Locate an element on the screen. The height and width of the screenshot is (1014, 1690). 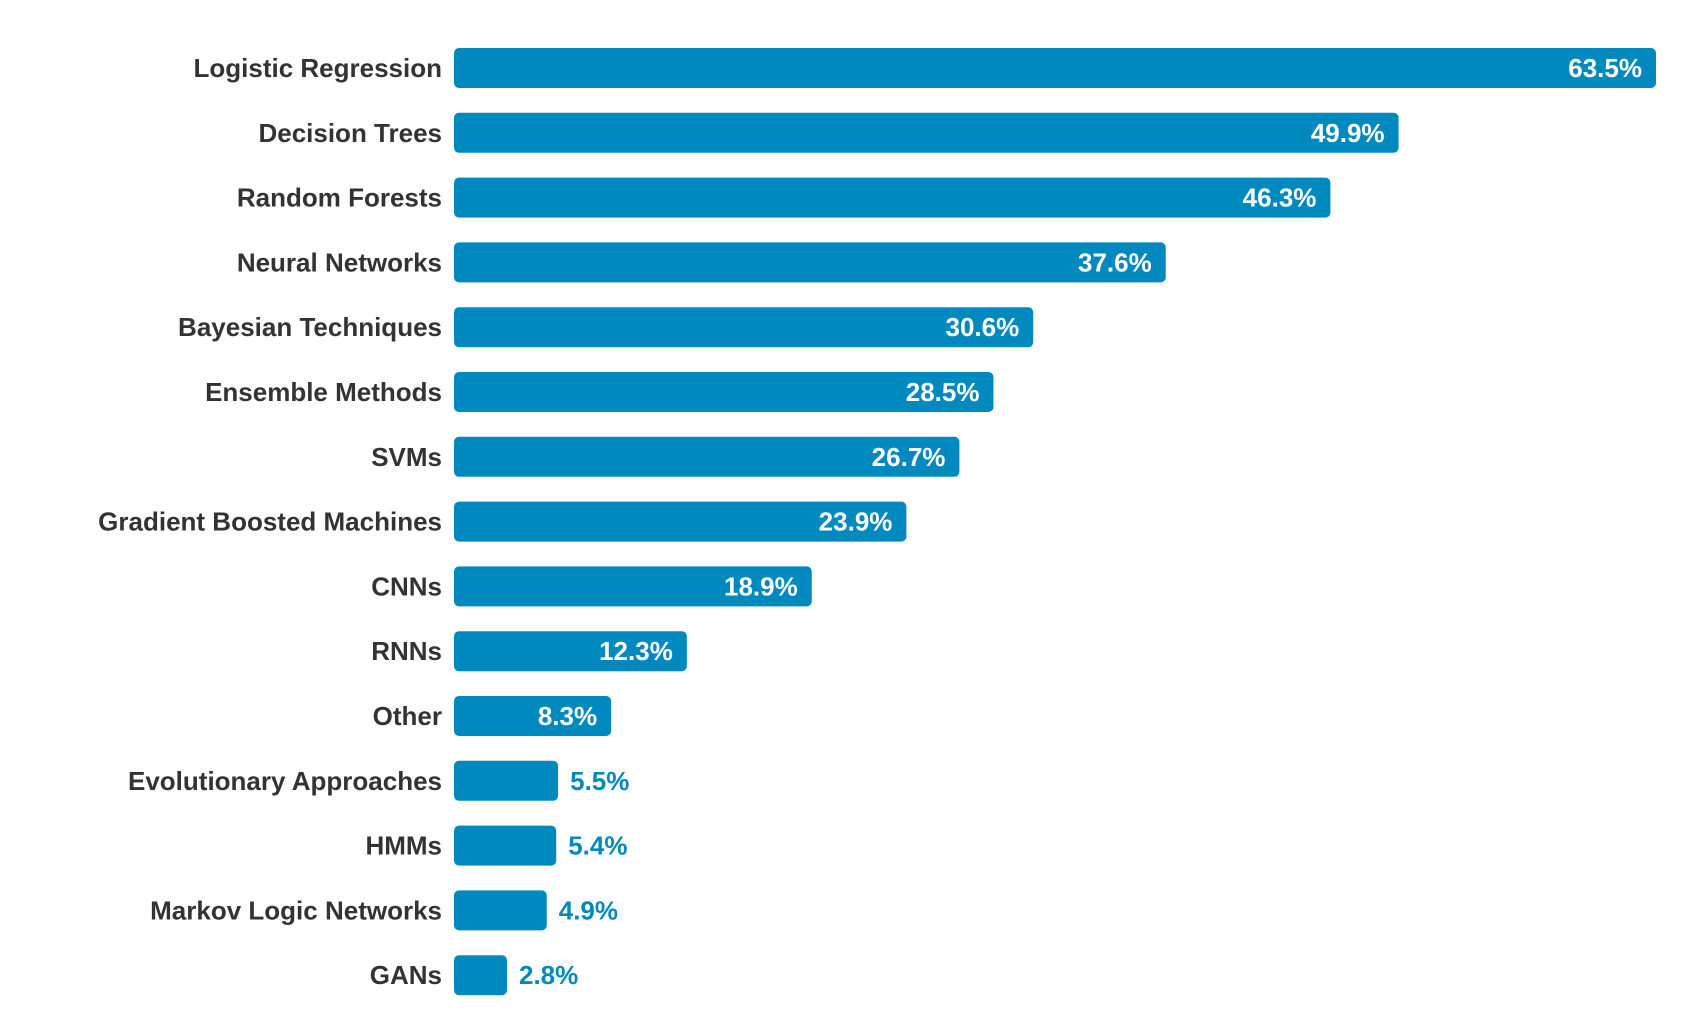
value-label: 5.5% is located at coordinates (599, 781).